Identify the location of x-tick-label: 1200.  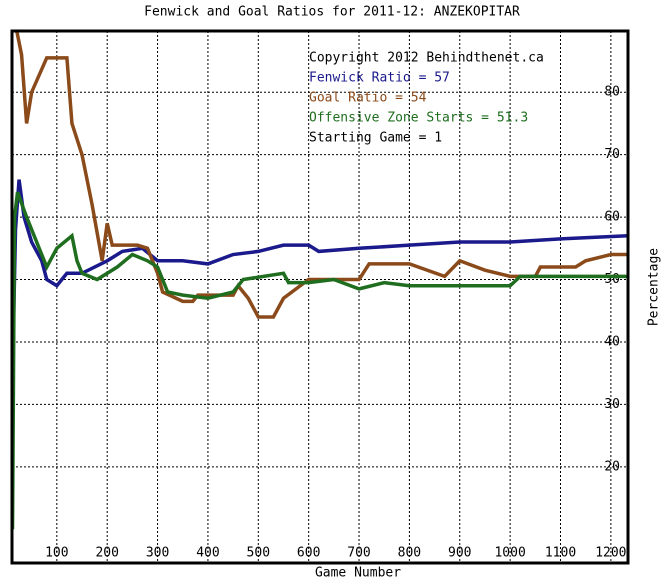
(610, 553).